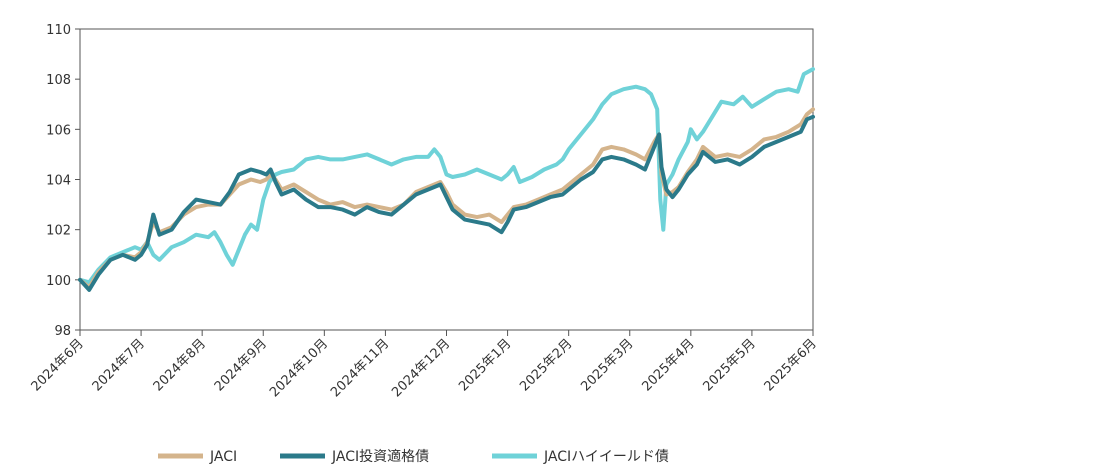 The image size is (1098, 474). I want to click on y-tick-label: 106, so click(58, 130).